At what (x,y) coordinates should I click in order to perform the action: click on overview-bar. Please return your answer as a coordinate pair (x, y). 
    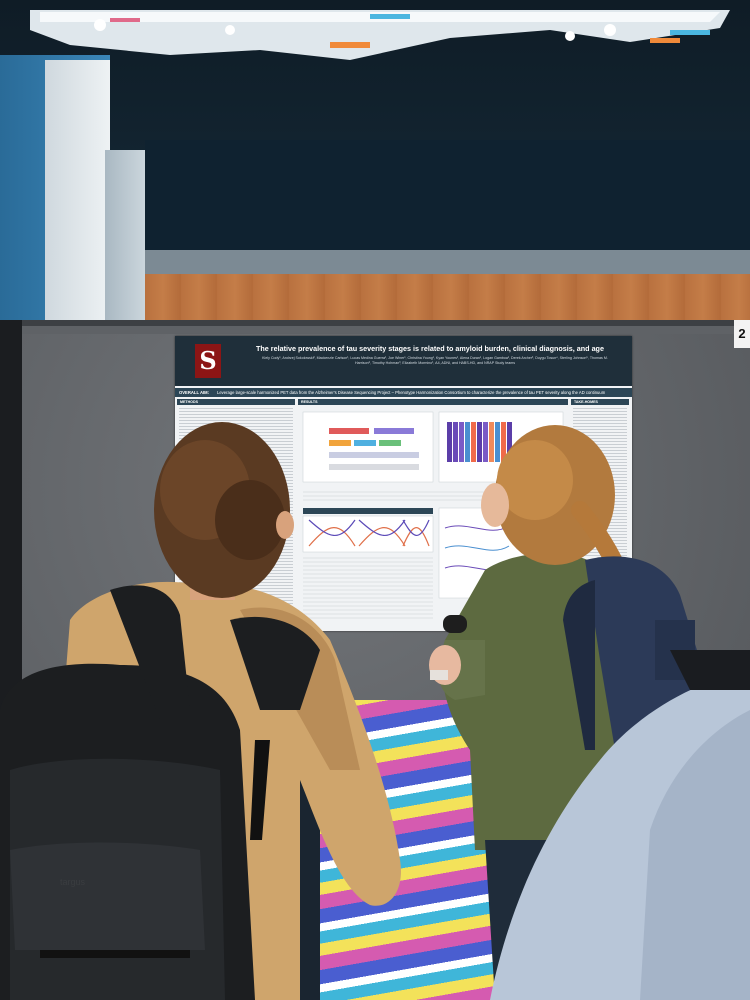
    Looking at the image, I should click on (403, 392).